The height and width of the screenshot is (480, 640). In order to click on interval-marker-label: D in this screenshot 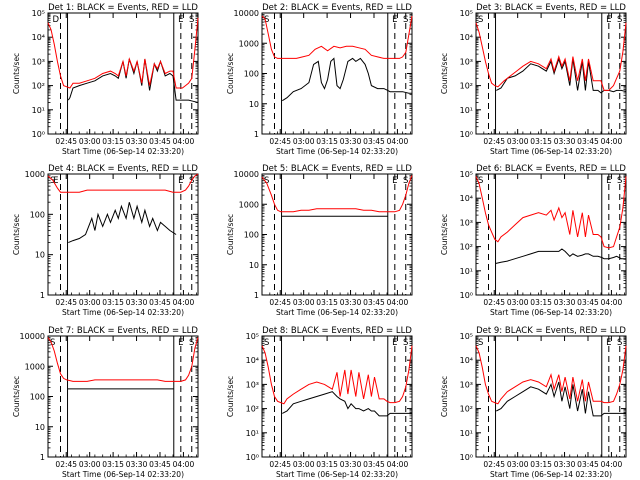, I will do `click(56, 20)`.